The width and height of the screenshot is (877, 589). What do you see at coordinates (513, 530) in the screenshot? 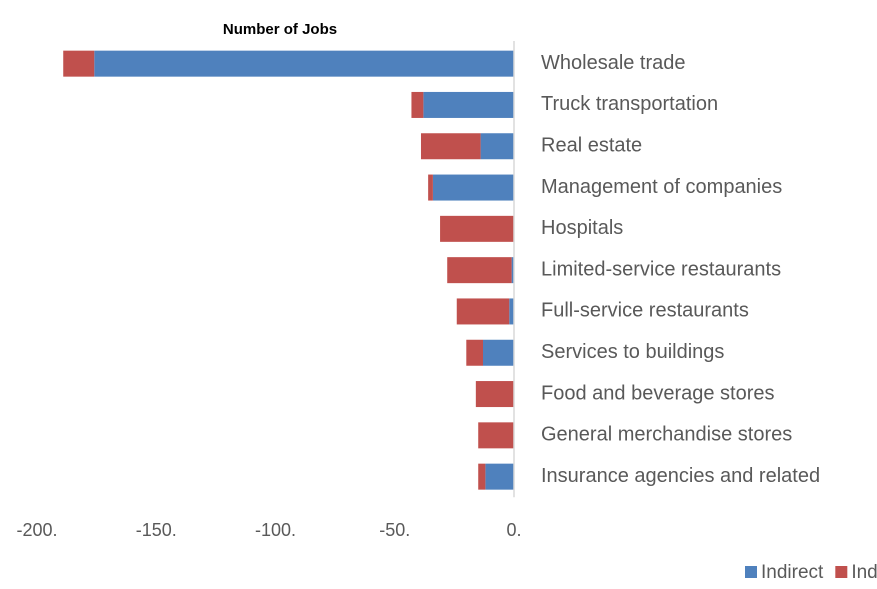
I see `x-tick-label: 0.` at bounding box center [513, 530].